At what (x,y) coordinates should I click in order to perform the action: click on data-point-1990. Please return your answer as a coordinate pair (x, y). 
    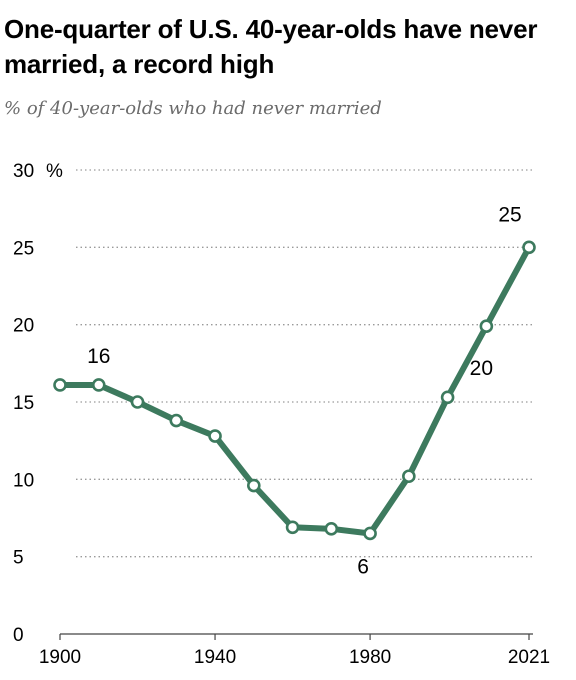
    Looking at the image, I should click on (409, 476).